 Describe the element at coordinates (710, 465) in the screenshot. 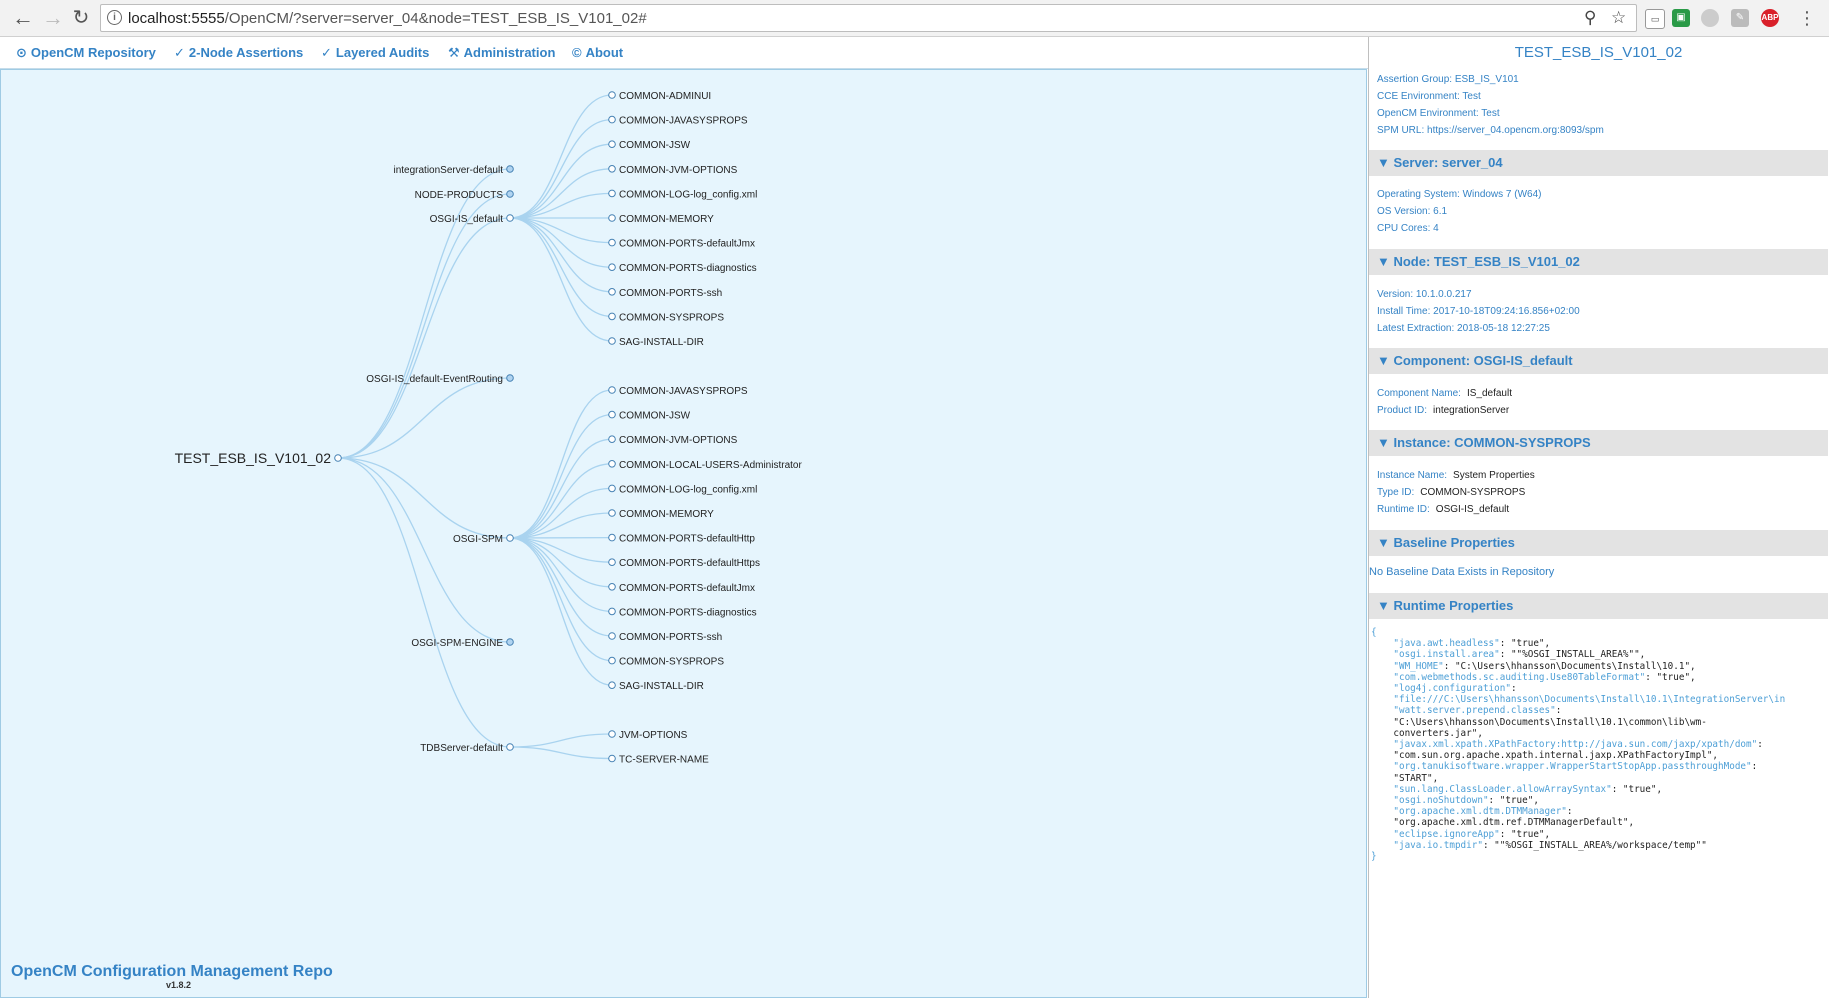

I see `instance-label: COMMON-LOCAL-USERS-Administrator` at that location.